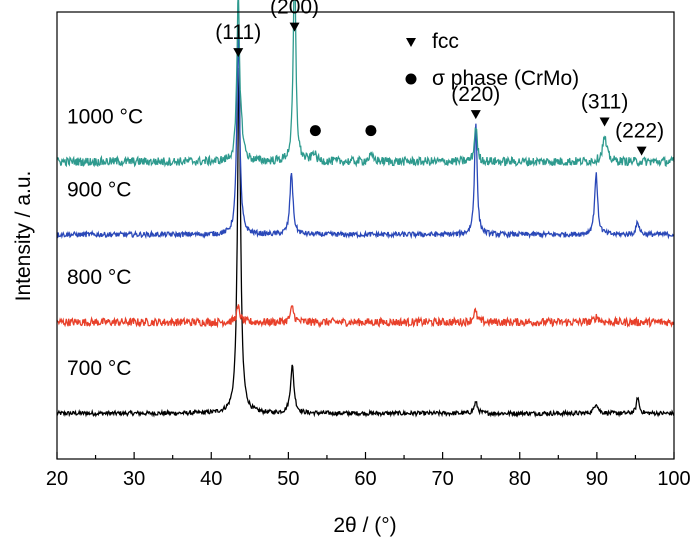  What do you see at coordinates (134, 479) in the screenshot?
I see `x-tick-label: 30` at bounding box center [134, 479].